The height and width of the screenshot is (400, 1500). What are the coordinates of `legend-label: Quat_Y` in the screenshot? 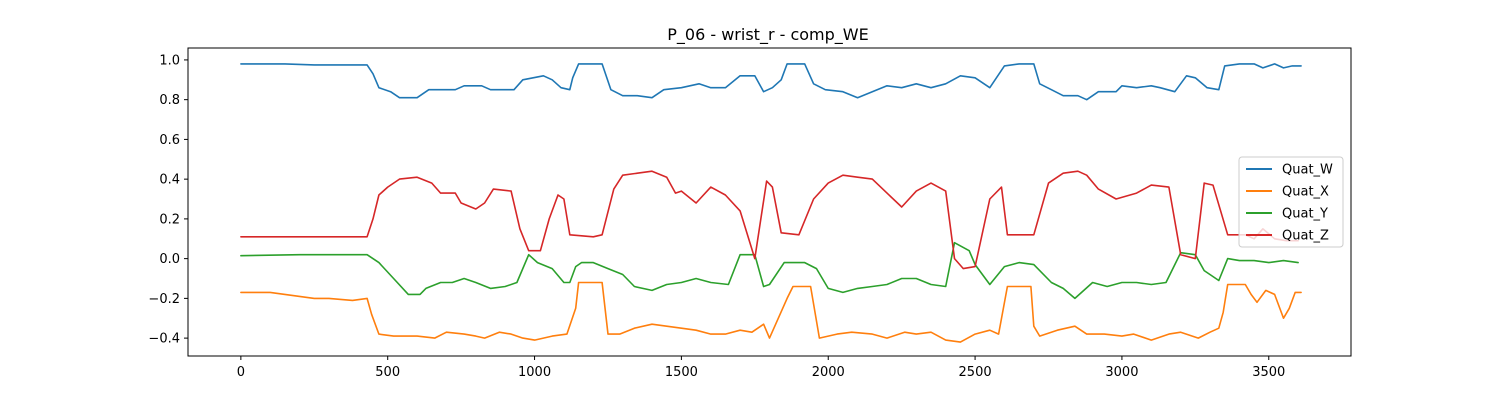 It's located at (1305, 214).